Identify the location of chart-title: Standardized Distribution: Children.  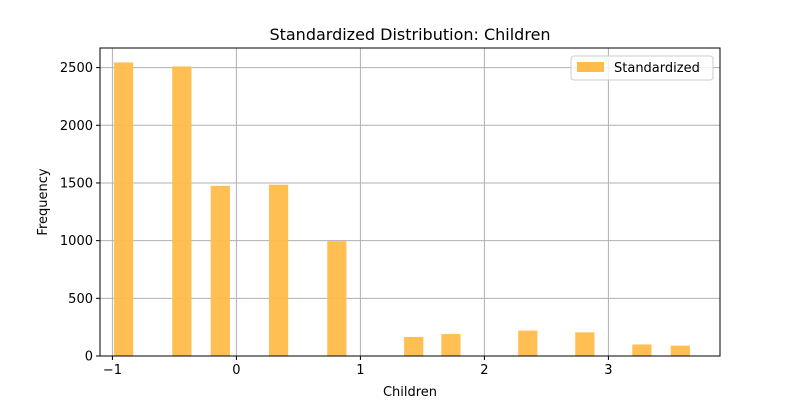
(409, 34).